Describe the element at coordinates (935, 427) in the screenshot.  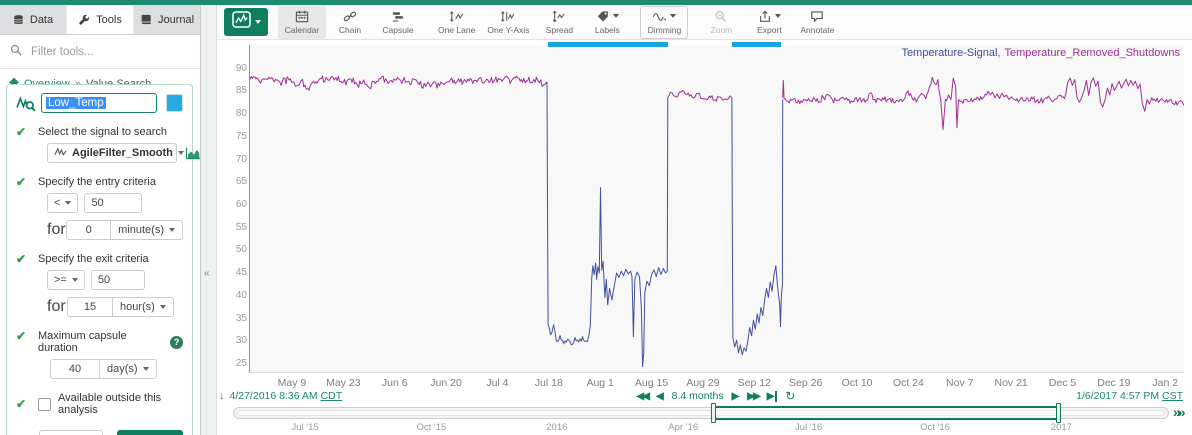
I see `timeline-tick-label: Oct '16` at that location.